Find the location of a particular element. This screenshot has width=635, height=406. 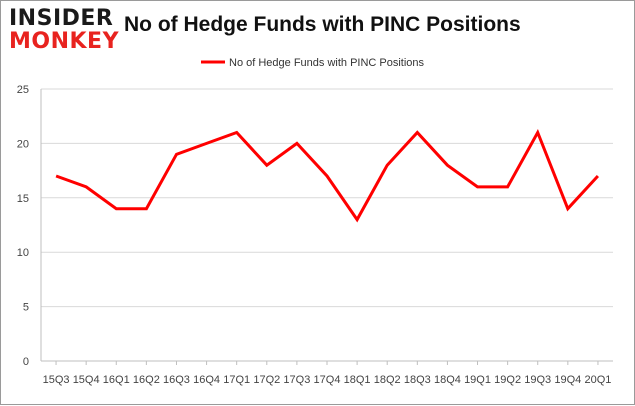

x-tick-label-19Q4: 19Q4 is located at coordinates (567, 380).